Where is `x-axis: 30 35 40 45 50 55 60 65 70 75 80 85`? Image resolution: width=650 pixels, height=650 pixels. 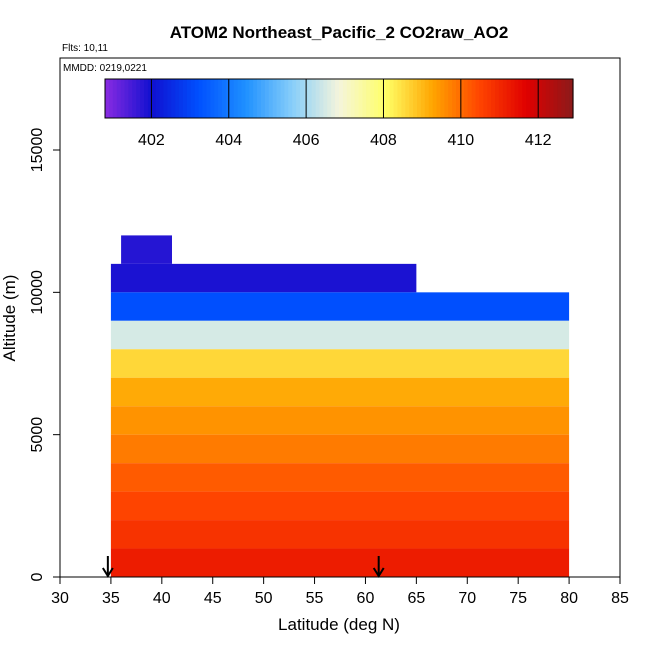 x-axis: 30 35 40 45 50 55 60 65 70 75 80 85 is located at coordinates (340, 592).